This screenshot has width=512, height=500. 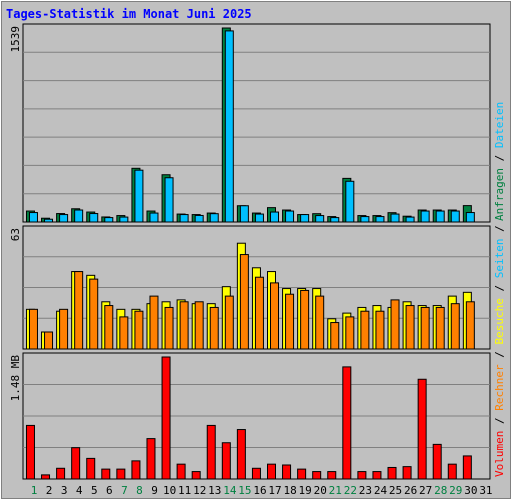 What do you see at coordinates (350, 490) in the screenshot?
I see `day-label-22: 22` at bounding box center [350, 490].